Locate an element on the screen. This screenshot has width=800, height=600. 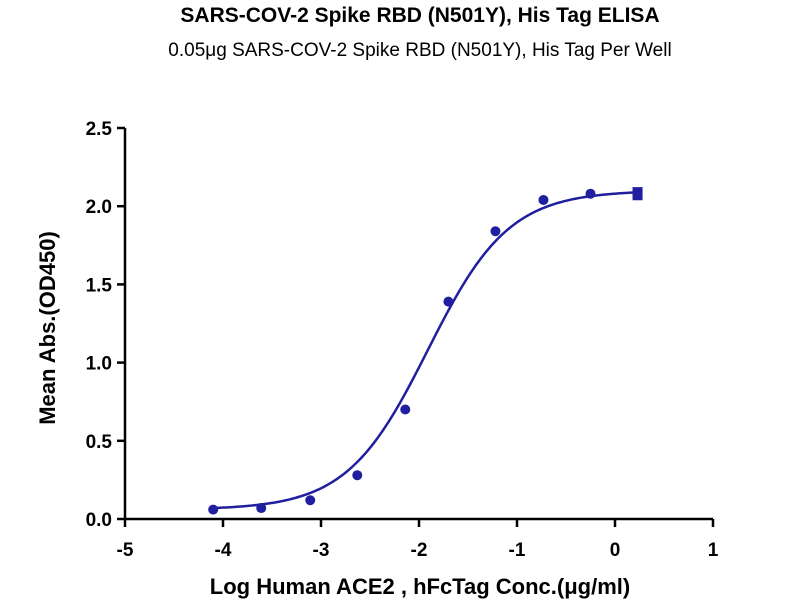
data-point-square is located at coordinates (637, 195).